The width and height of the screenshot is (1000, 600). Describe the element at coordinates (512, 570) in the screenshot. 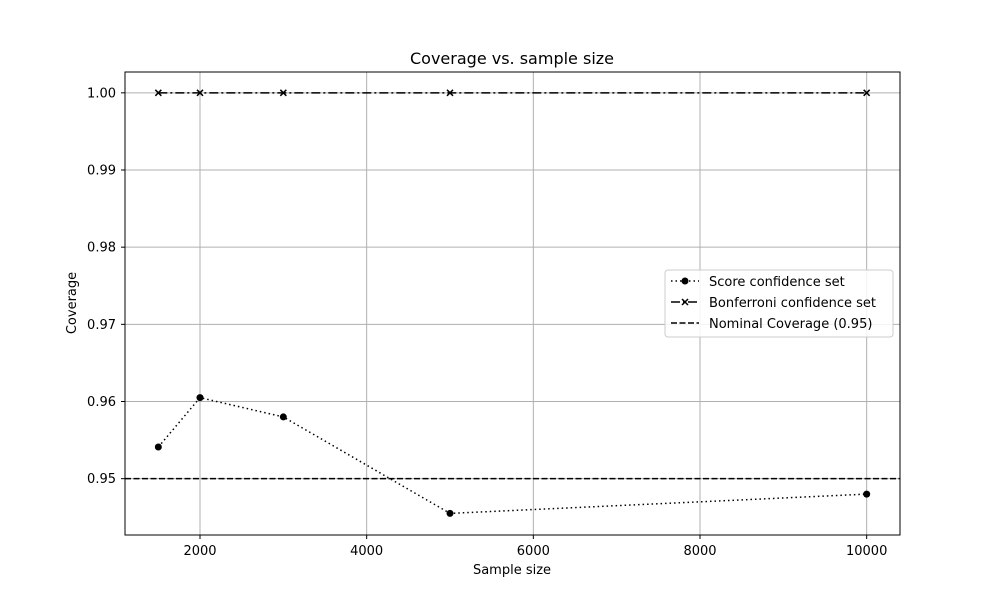

I see `x-axis-label: Sample size` at that location.